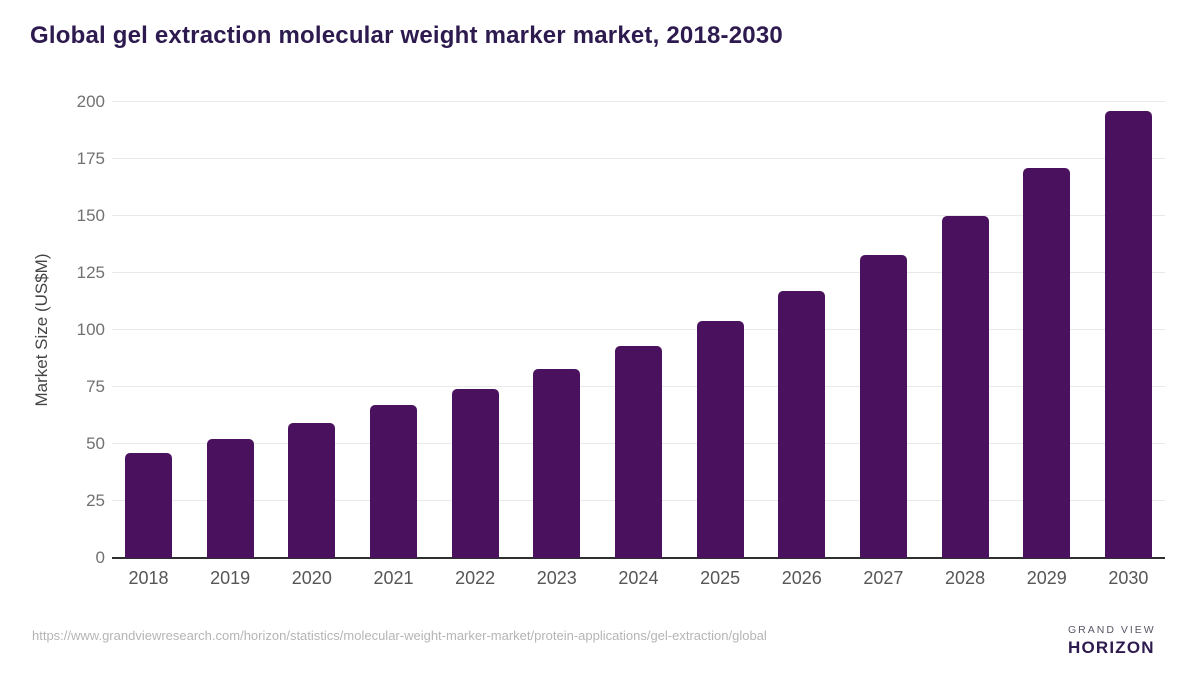 This screenshot has width=1200, height=675. What do you see at coordinates (1041, 635) in the screenshot?
I see `logo-sun-icon` at bounding box center [1041, 635].